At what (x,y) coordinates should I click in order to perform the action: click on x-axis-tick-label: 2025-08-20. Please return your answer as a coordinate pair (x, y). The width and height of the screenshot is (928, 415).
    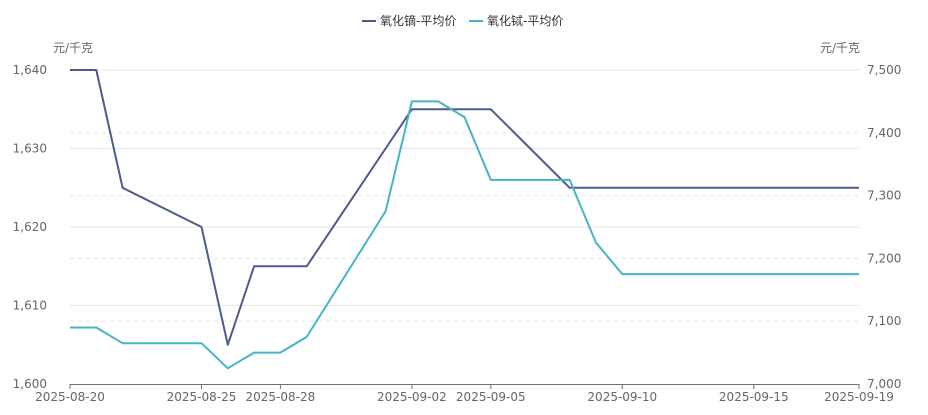
    Looking at the image, I should click on (70, 397).